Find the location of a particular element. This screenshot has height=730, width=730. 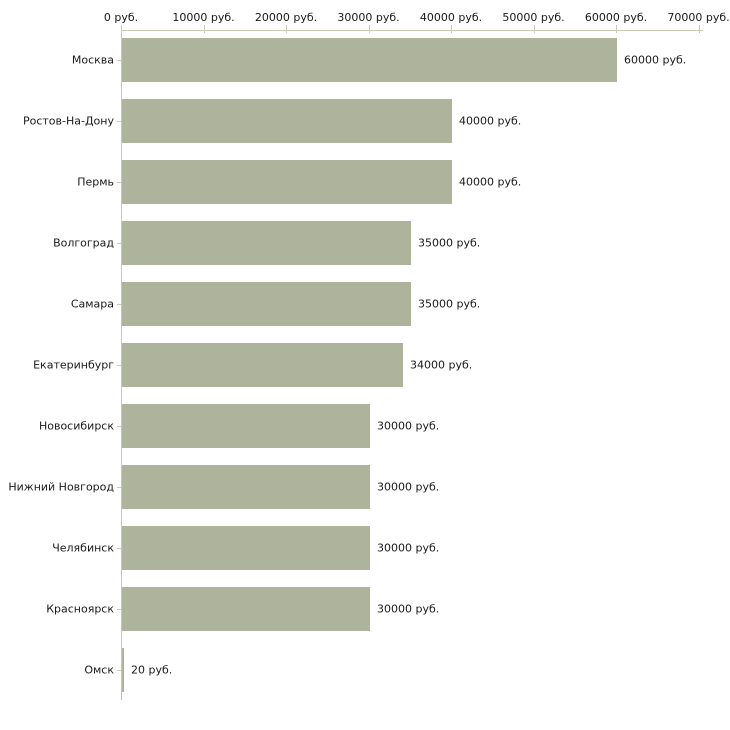

x-tick-label: 40000 руб. is located at coordinates (451, 17).